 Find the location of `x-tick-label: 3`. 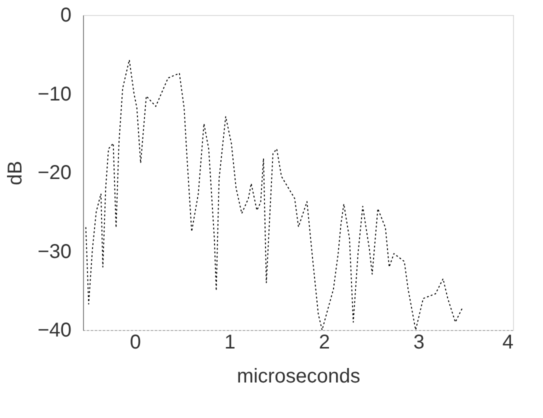

x-tick-label: 3 is located at coordinates (419, 343).